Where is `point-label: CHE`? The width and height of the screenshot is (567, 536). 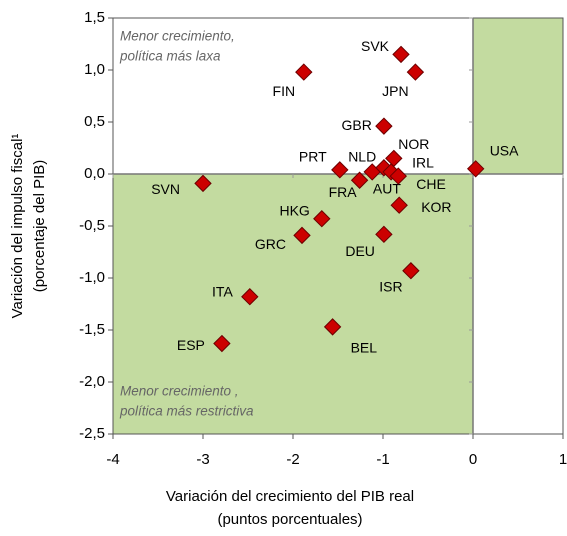 point-label: CHE is located at coordinates (431, 184).